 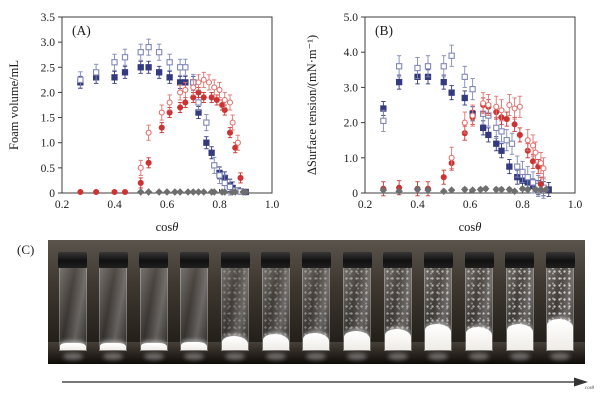 What do you see at coordinates (272, 205) in the screenshot?
I see `x-tick-label: 1.0` at bounding box center [272, 205].